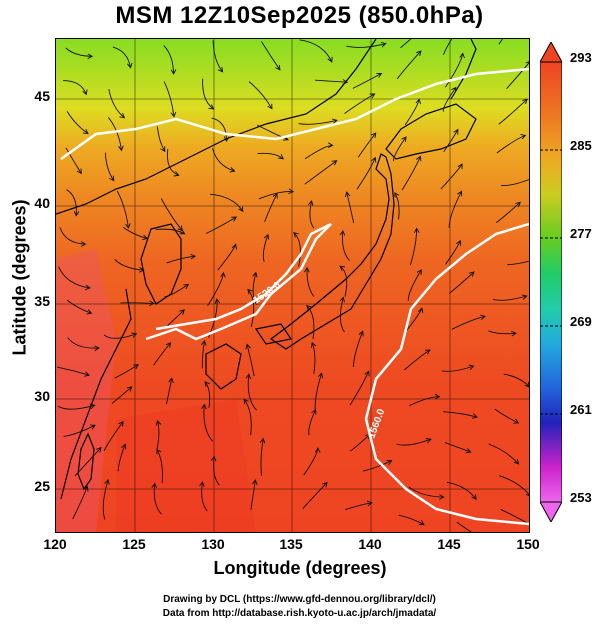 This screenshot has width=599, height=625. I want to click on china-coast, so click(96, 394).